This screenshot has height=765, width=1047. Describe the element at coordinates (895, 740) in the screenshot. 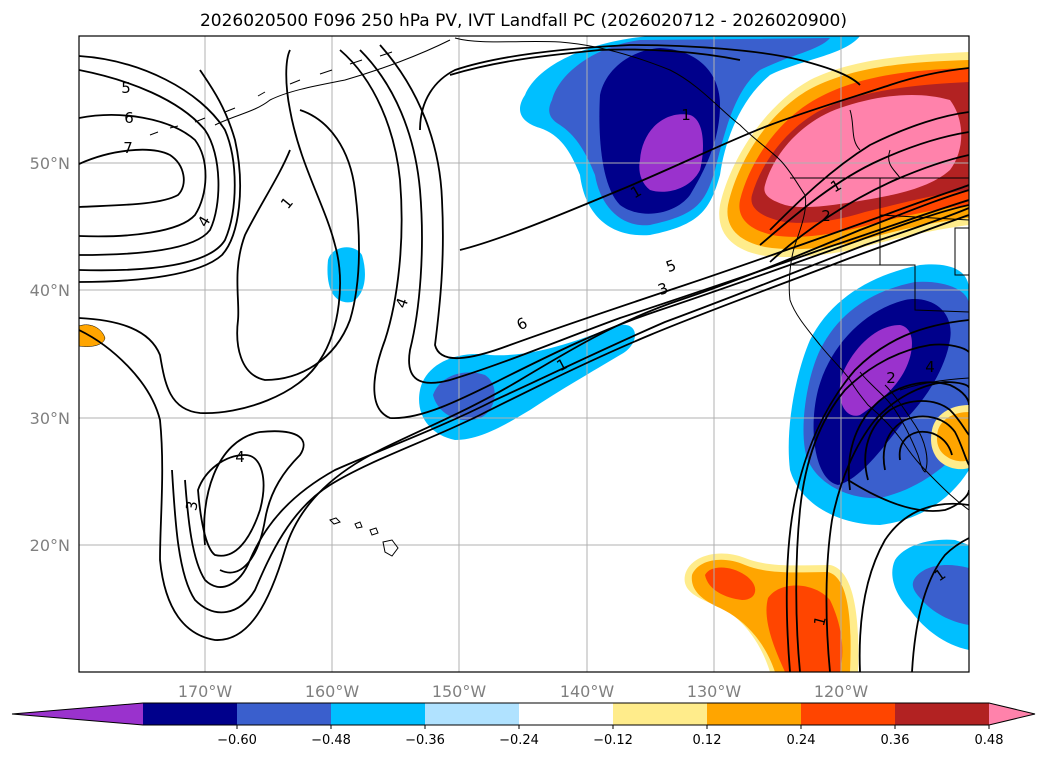

I see `colorbar-tick-label: 0.36` at that location.